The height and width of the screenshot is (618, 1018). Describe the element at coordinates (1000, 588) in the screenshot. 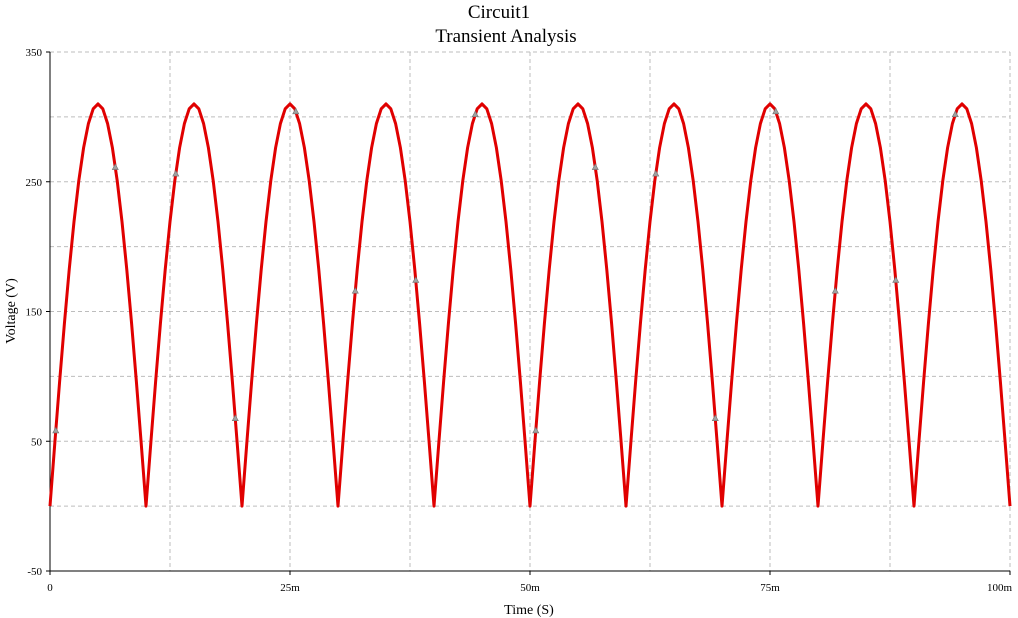

I see `x-tick-label: 100m` at that location.